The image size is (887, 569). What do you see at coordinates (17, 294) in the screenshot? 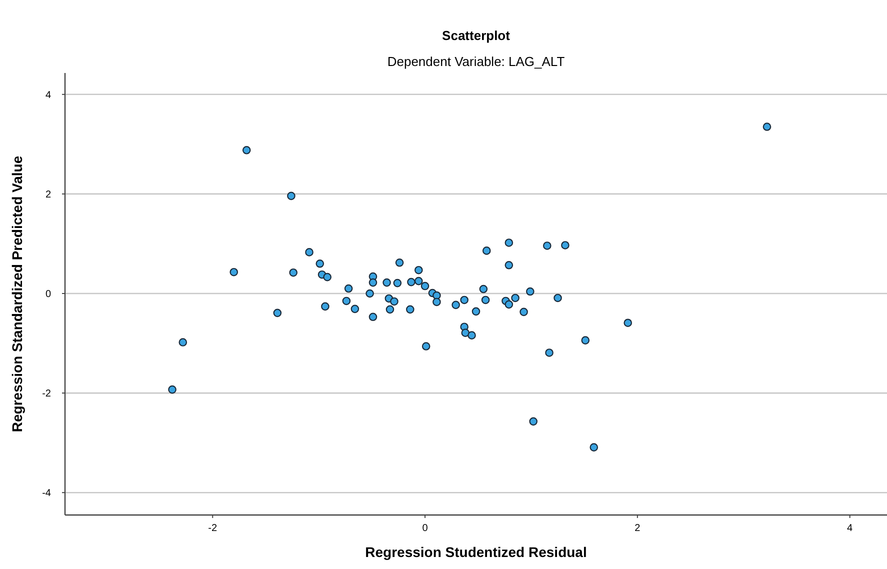
I see `y-axis-title: Regression Standardized Predicted Value` at bounding box center [17, 294].